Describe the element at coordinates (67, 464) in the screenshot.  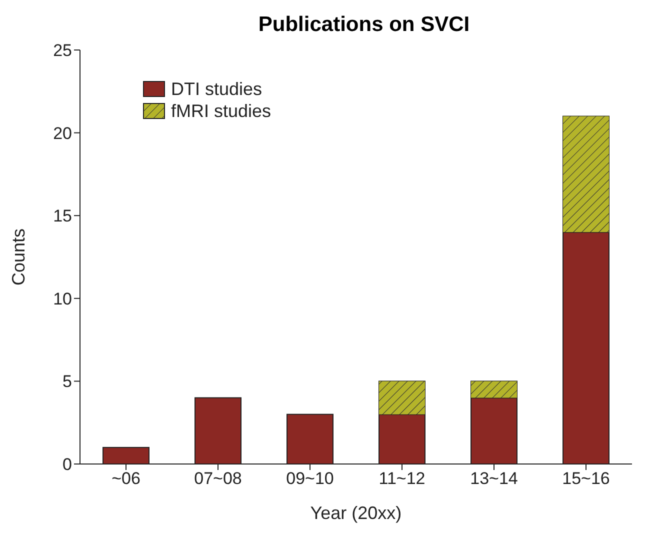
I see `y-tick-label: 0` at that location.